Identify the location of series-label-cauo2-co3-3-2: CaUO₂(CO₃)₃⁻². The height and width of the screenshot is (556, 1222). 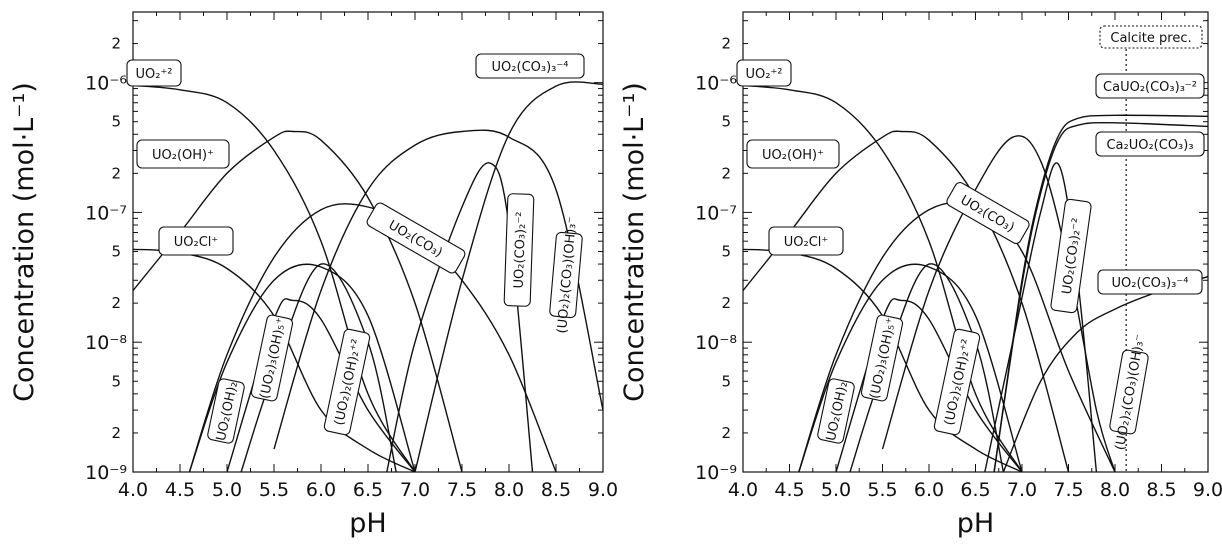
(1150, 86).